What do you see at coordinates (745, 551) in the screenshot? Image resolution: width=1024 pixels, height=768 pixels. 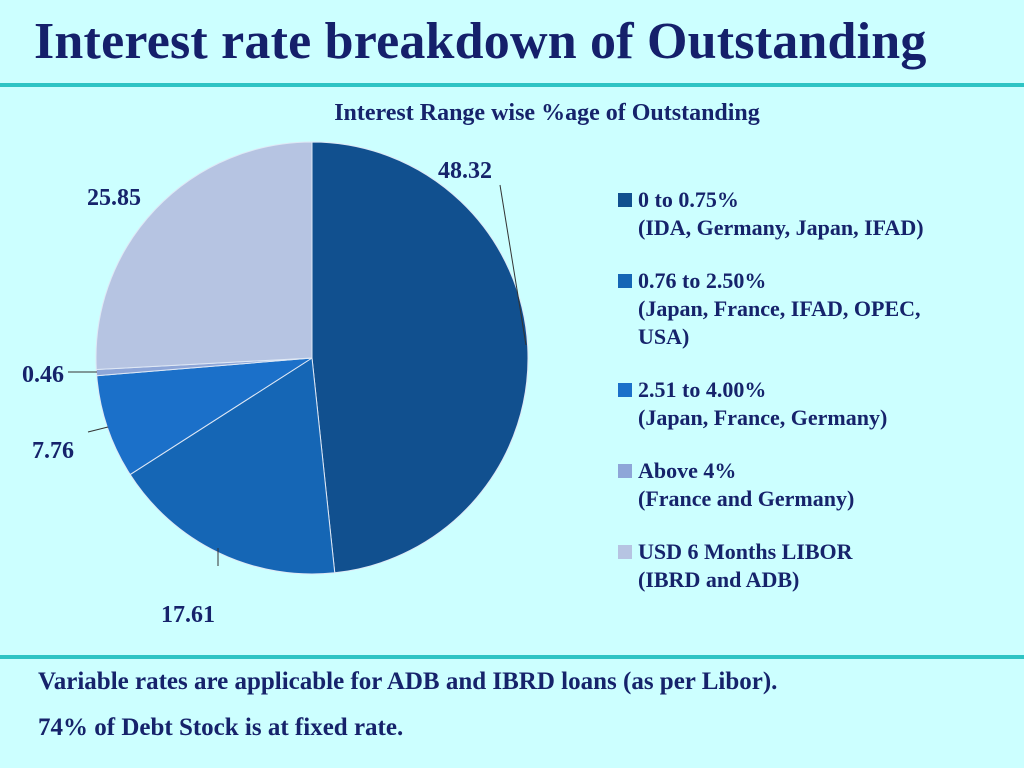 I see `legend-label: USD 6 Months LIBOR` at bounding box center [745, 551].